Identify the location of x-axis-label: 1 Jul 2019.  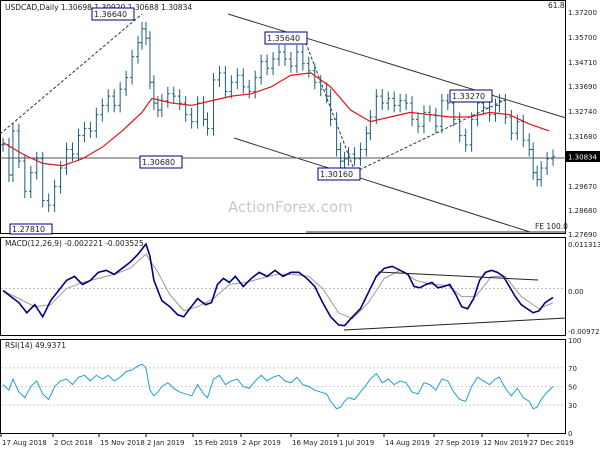
(356, 443).